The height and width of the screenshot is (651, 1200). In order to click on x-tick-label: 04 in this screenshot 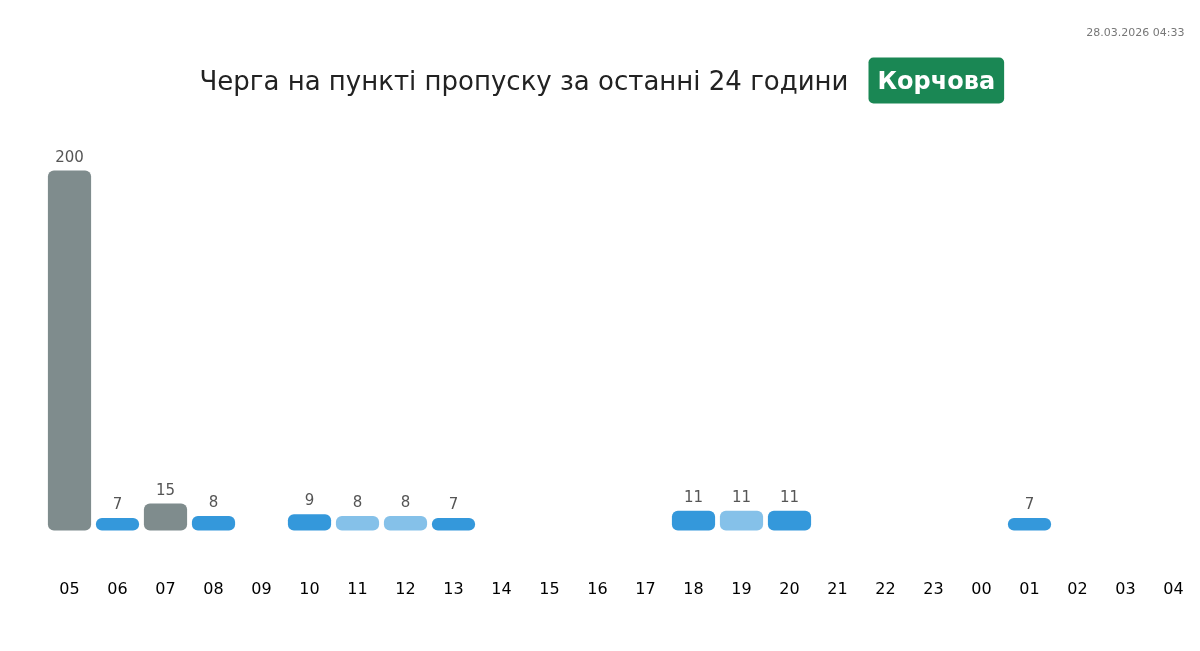, I will do `click(1173, 588)`.